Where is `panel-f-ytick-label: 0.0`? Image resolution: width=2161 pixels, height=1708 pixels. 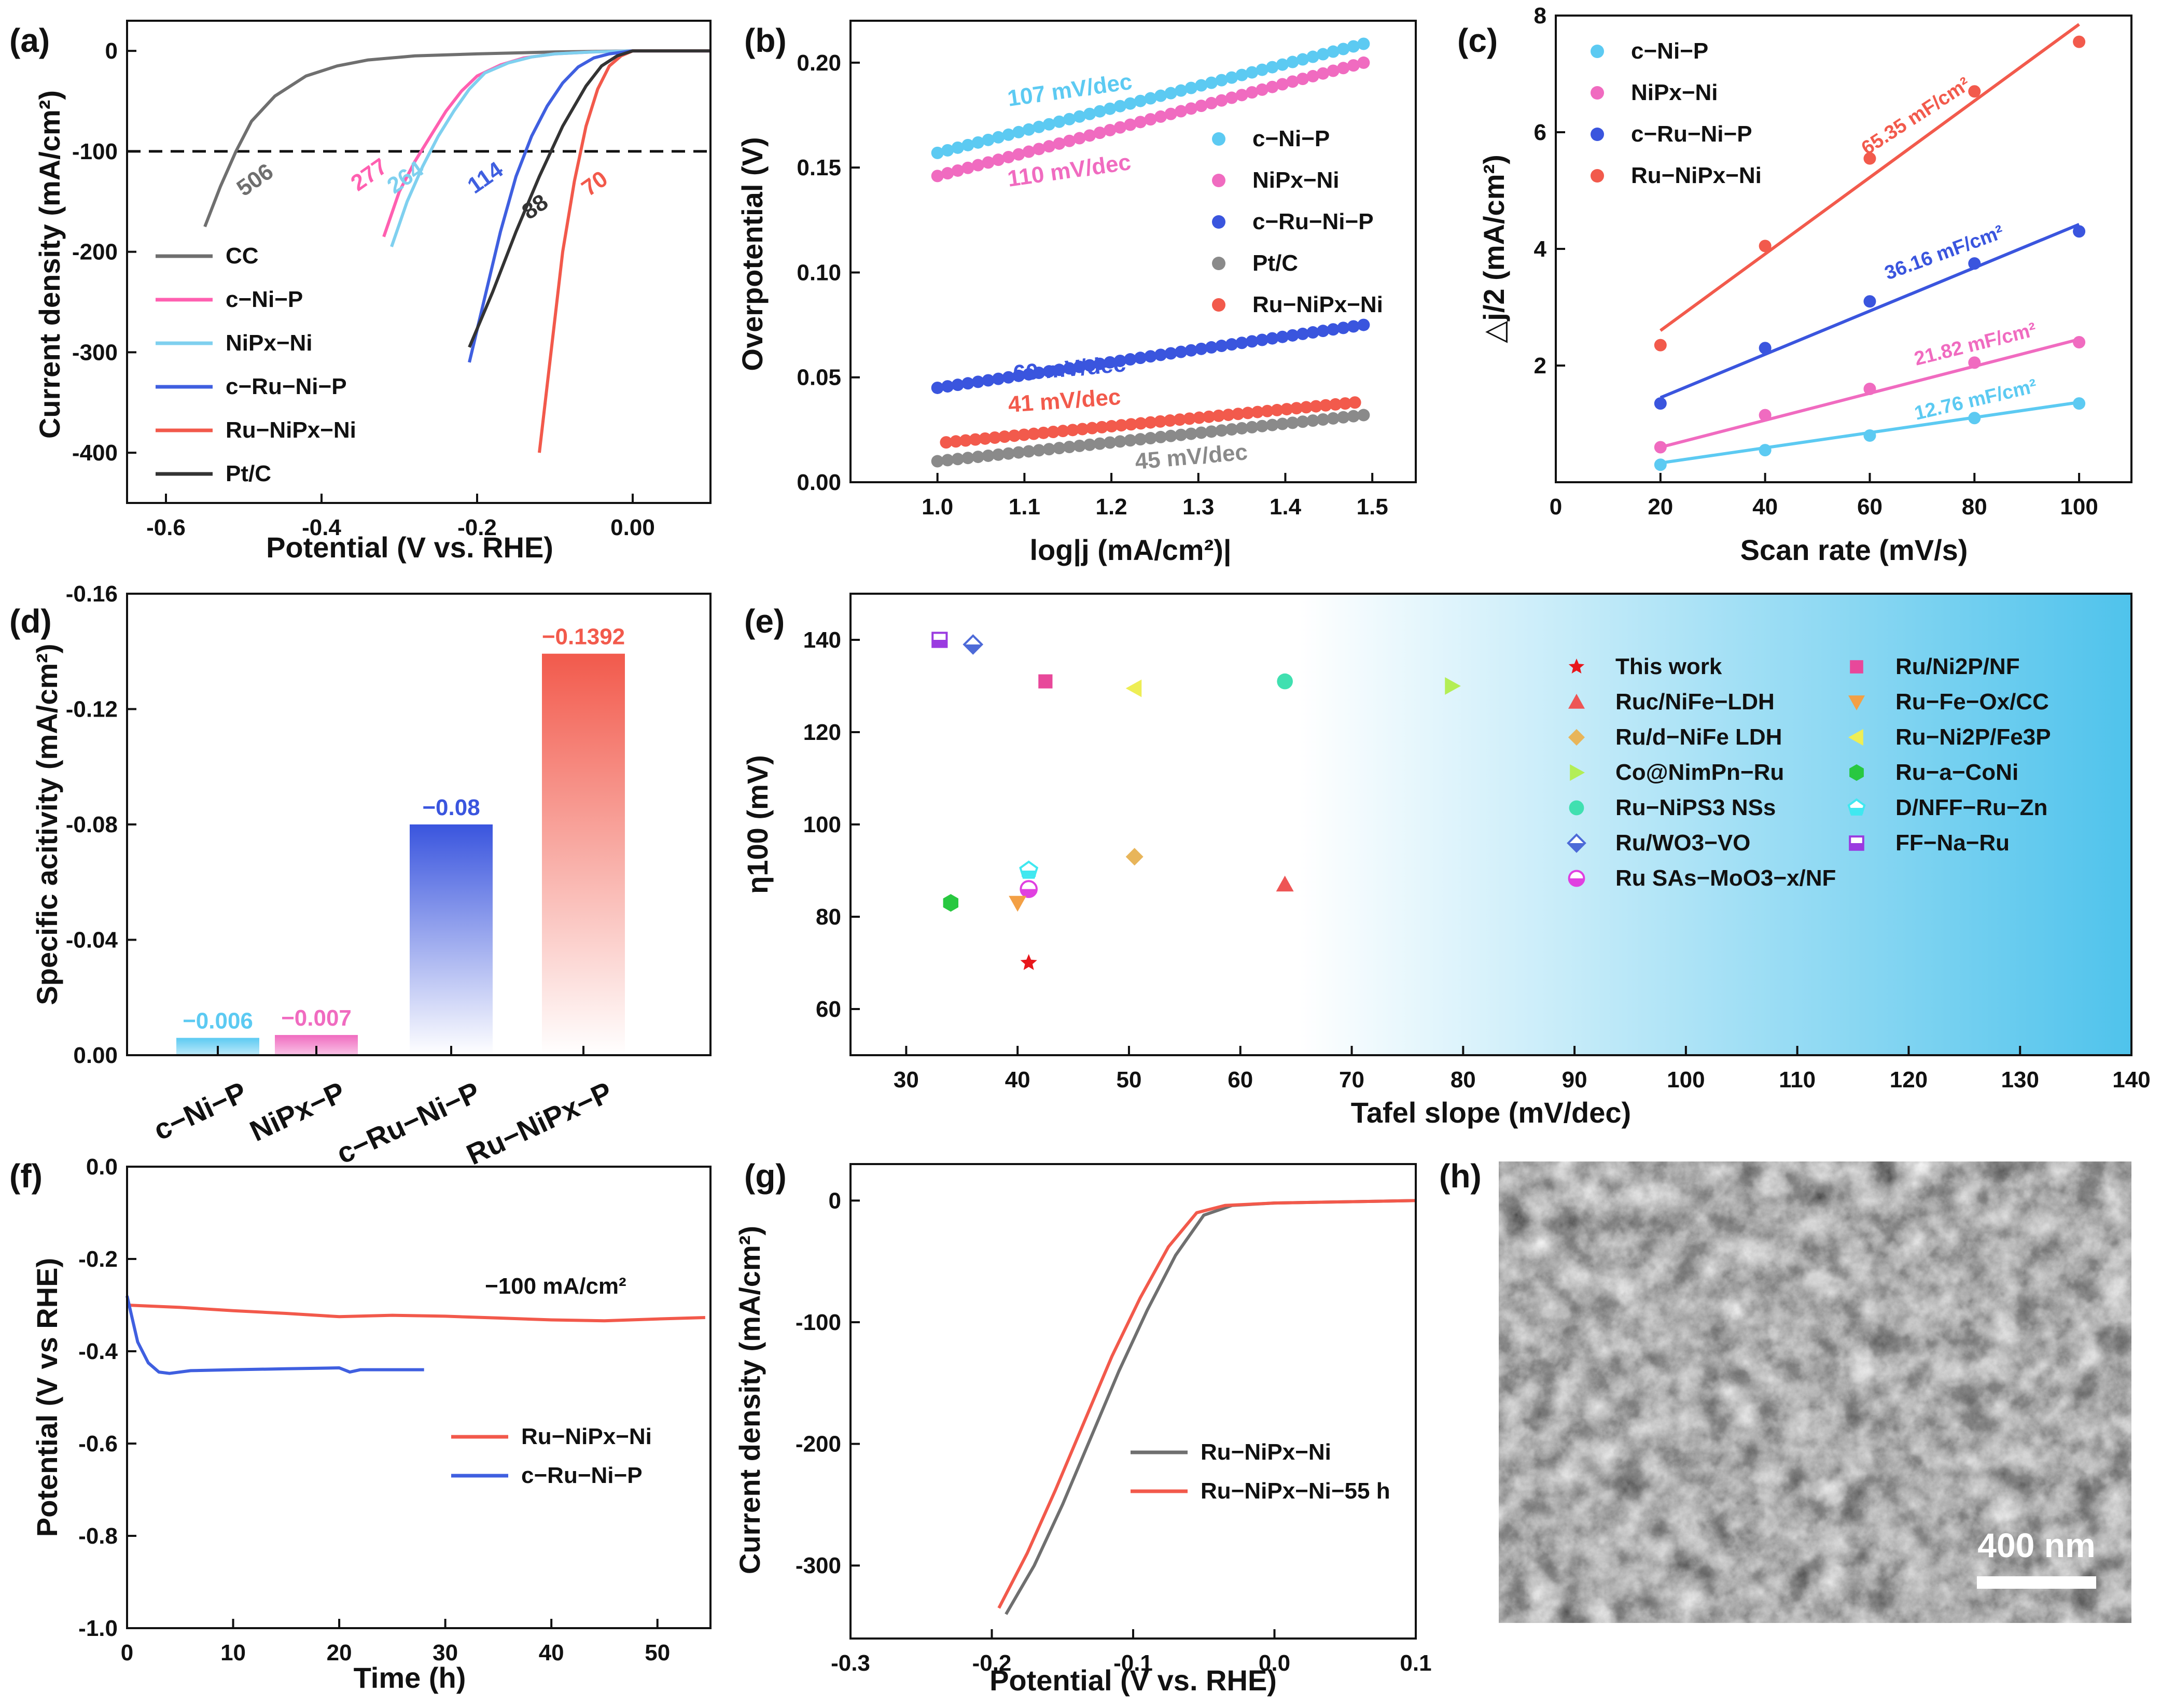
panel-f-ytick-label: 0.0 is located at coordinates (102, 1167).